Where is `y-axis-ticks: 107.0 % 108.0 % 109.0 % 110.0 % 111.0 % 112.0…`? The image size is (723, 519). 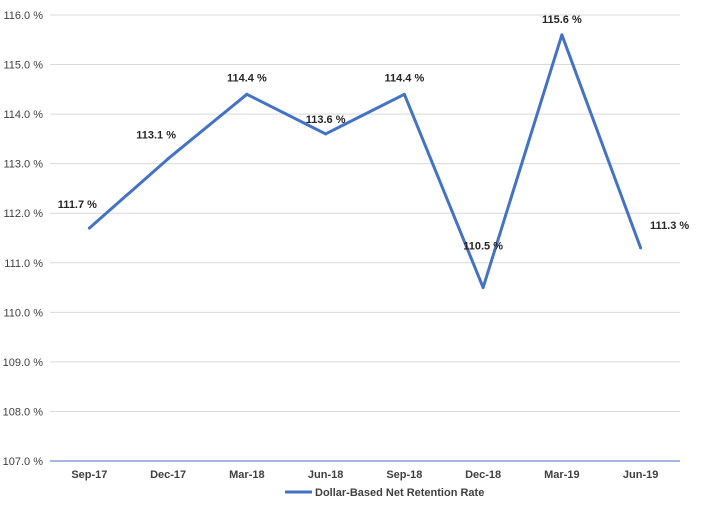 y-axis-ticks: 107.0 % 108.0 % 109.0 % 110.0 % 111.0 % 112.0… is located at coordinates (23, 239).